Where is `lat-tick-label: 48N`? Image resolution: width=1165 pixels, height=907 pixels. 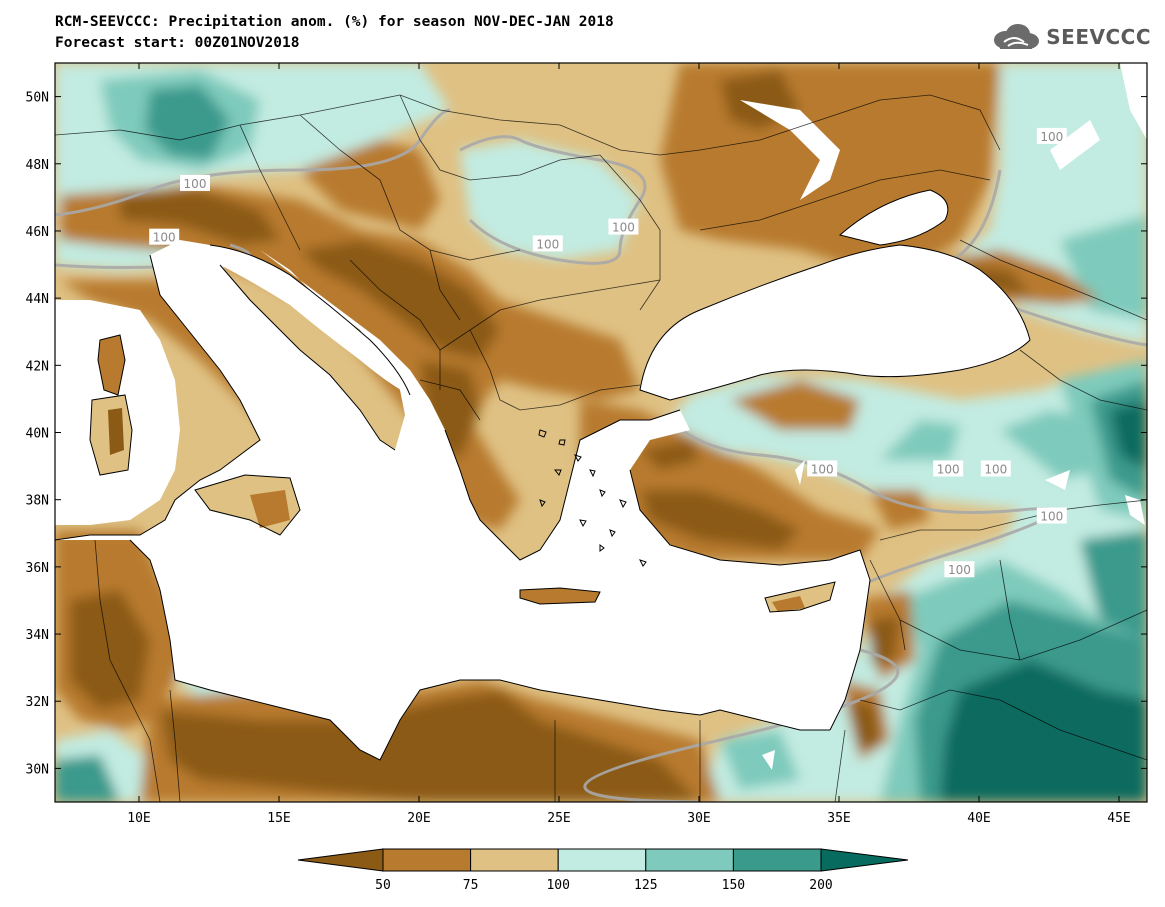 lat-tick-label: 48N is located at coordinates (37, 165).